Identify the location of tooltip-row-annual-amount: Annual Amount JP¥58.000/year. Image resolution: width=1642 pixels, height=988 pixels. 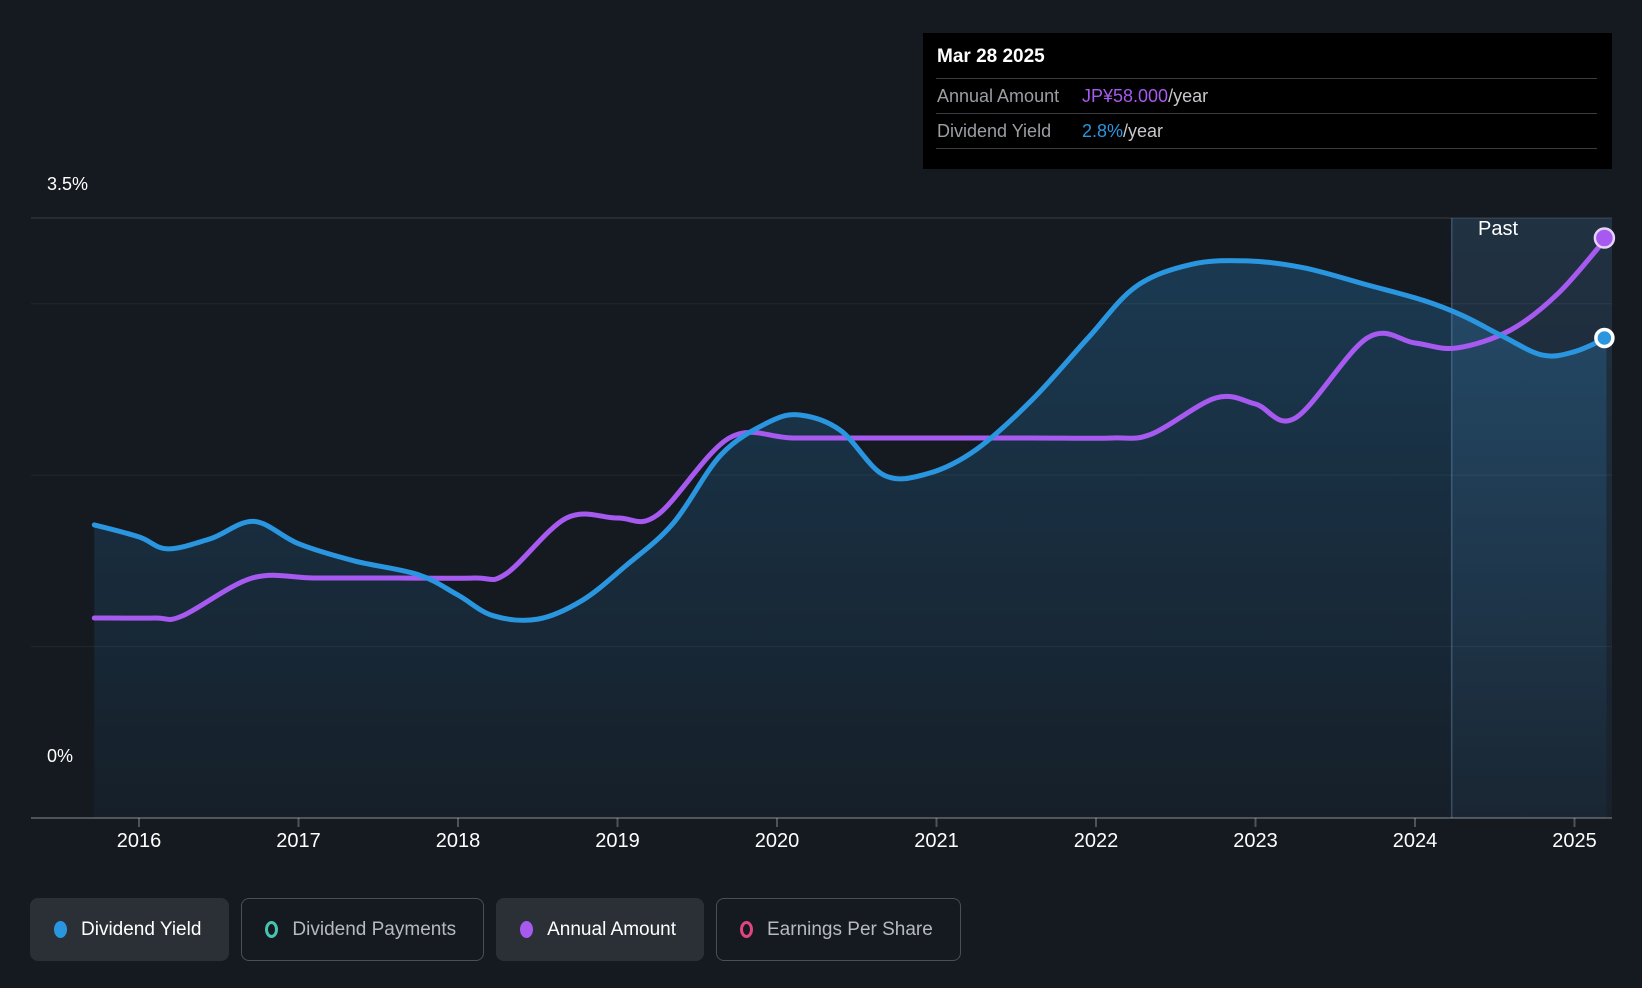
(1266, 96).